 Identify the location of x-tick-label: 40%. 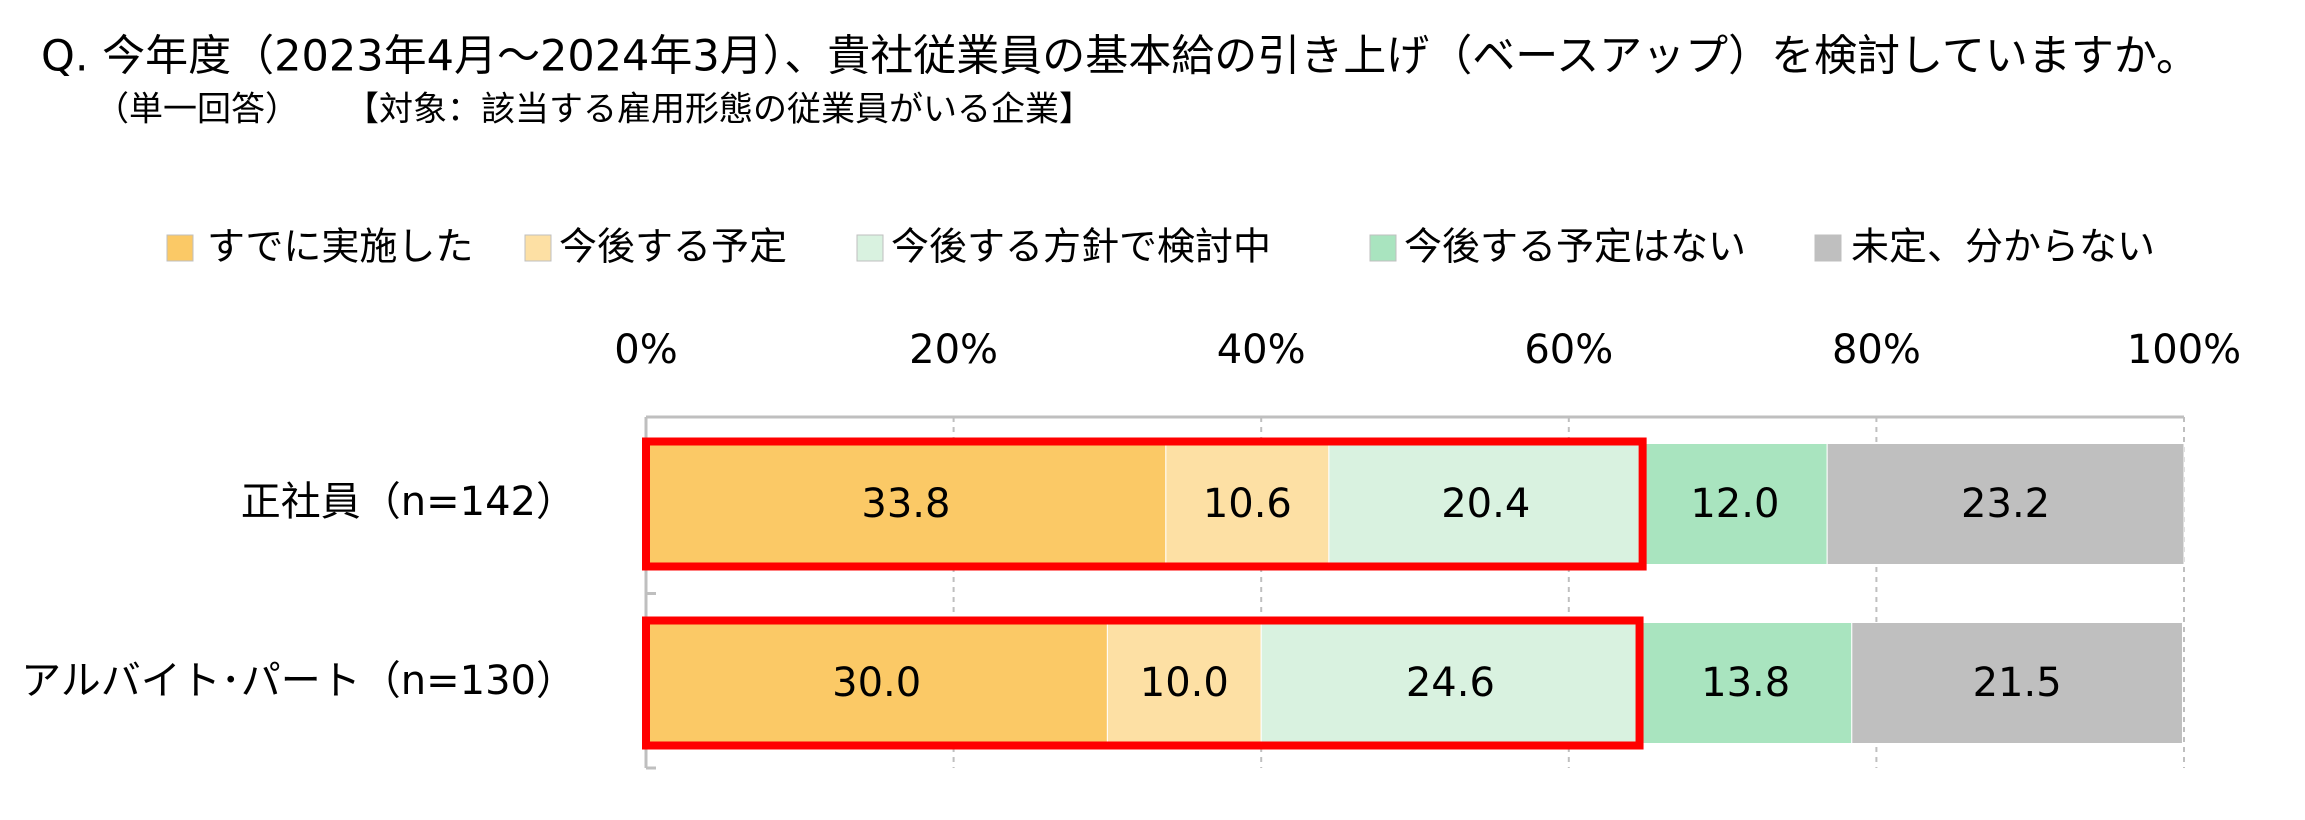
(1261, 350).